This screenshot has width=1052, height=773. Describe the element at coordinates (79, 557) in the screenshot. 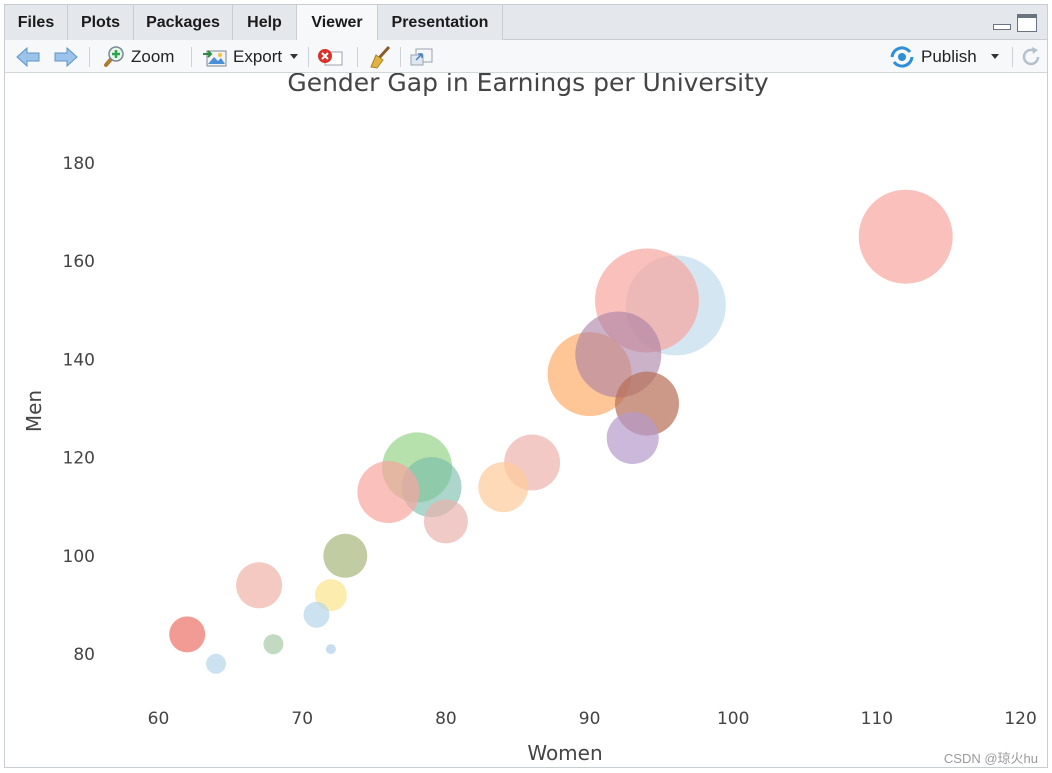

I see `y-tick-label: 100` at that location.